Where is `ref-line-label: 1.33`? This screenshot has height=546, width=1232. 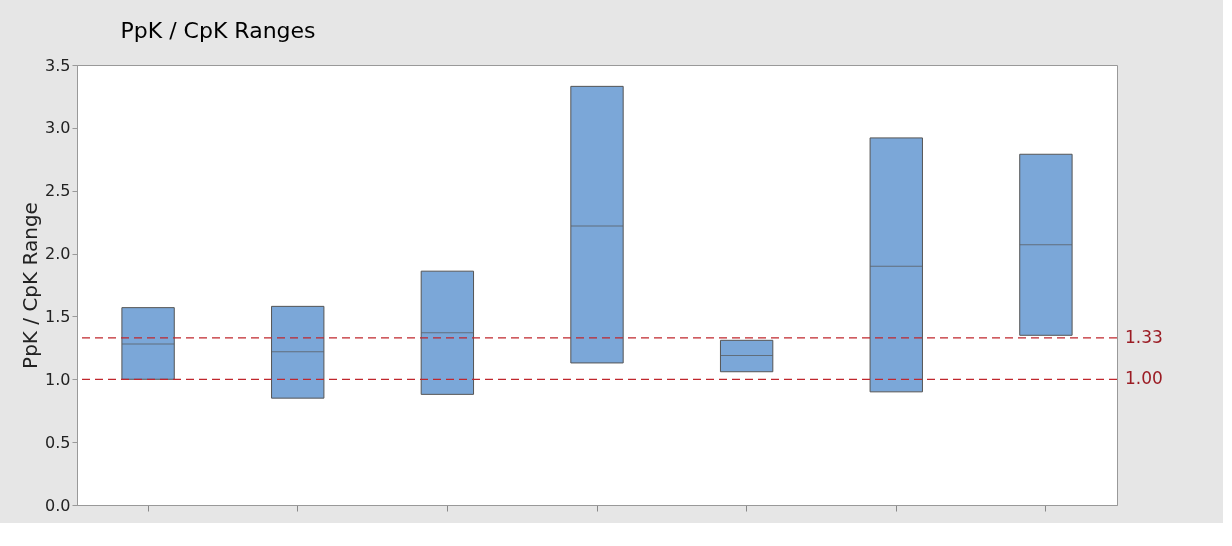 ref-line-label: 1.33 is located at coordinates (1144, 336).